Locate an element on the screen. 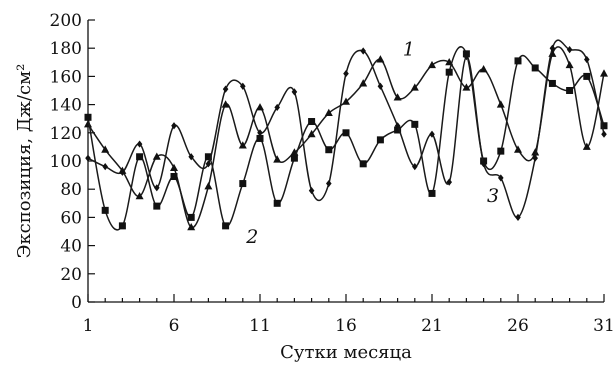 Image resolution: width=614 pixels, height=365 pixels. x-tick-label: 11 is located at coordinates (260, 326).